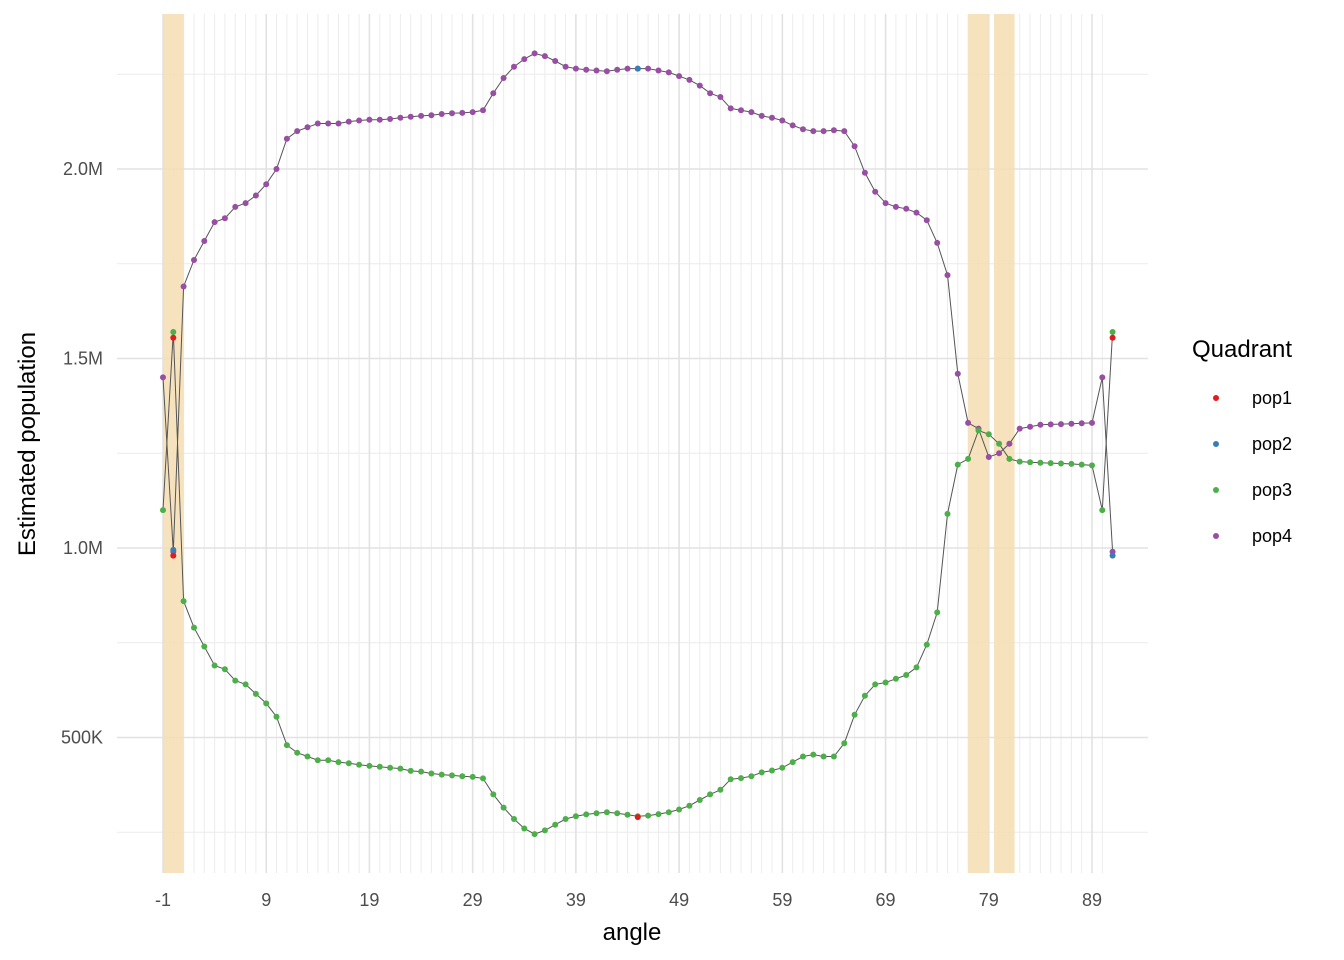 Image resolution: width=1344 pixels, height=960 pixels. What do you see at coordinates (27, 444) in the screenshot?
I see `y-axis-title: Estimated population` at bounding box center [27, 444].